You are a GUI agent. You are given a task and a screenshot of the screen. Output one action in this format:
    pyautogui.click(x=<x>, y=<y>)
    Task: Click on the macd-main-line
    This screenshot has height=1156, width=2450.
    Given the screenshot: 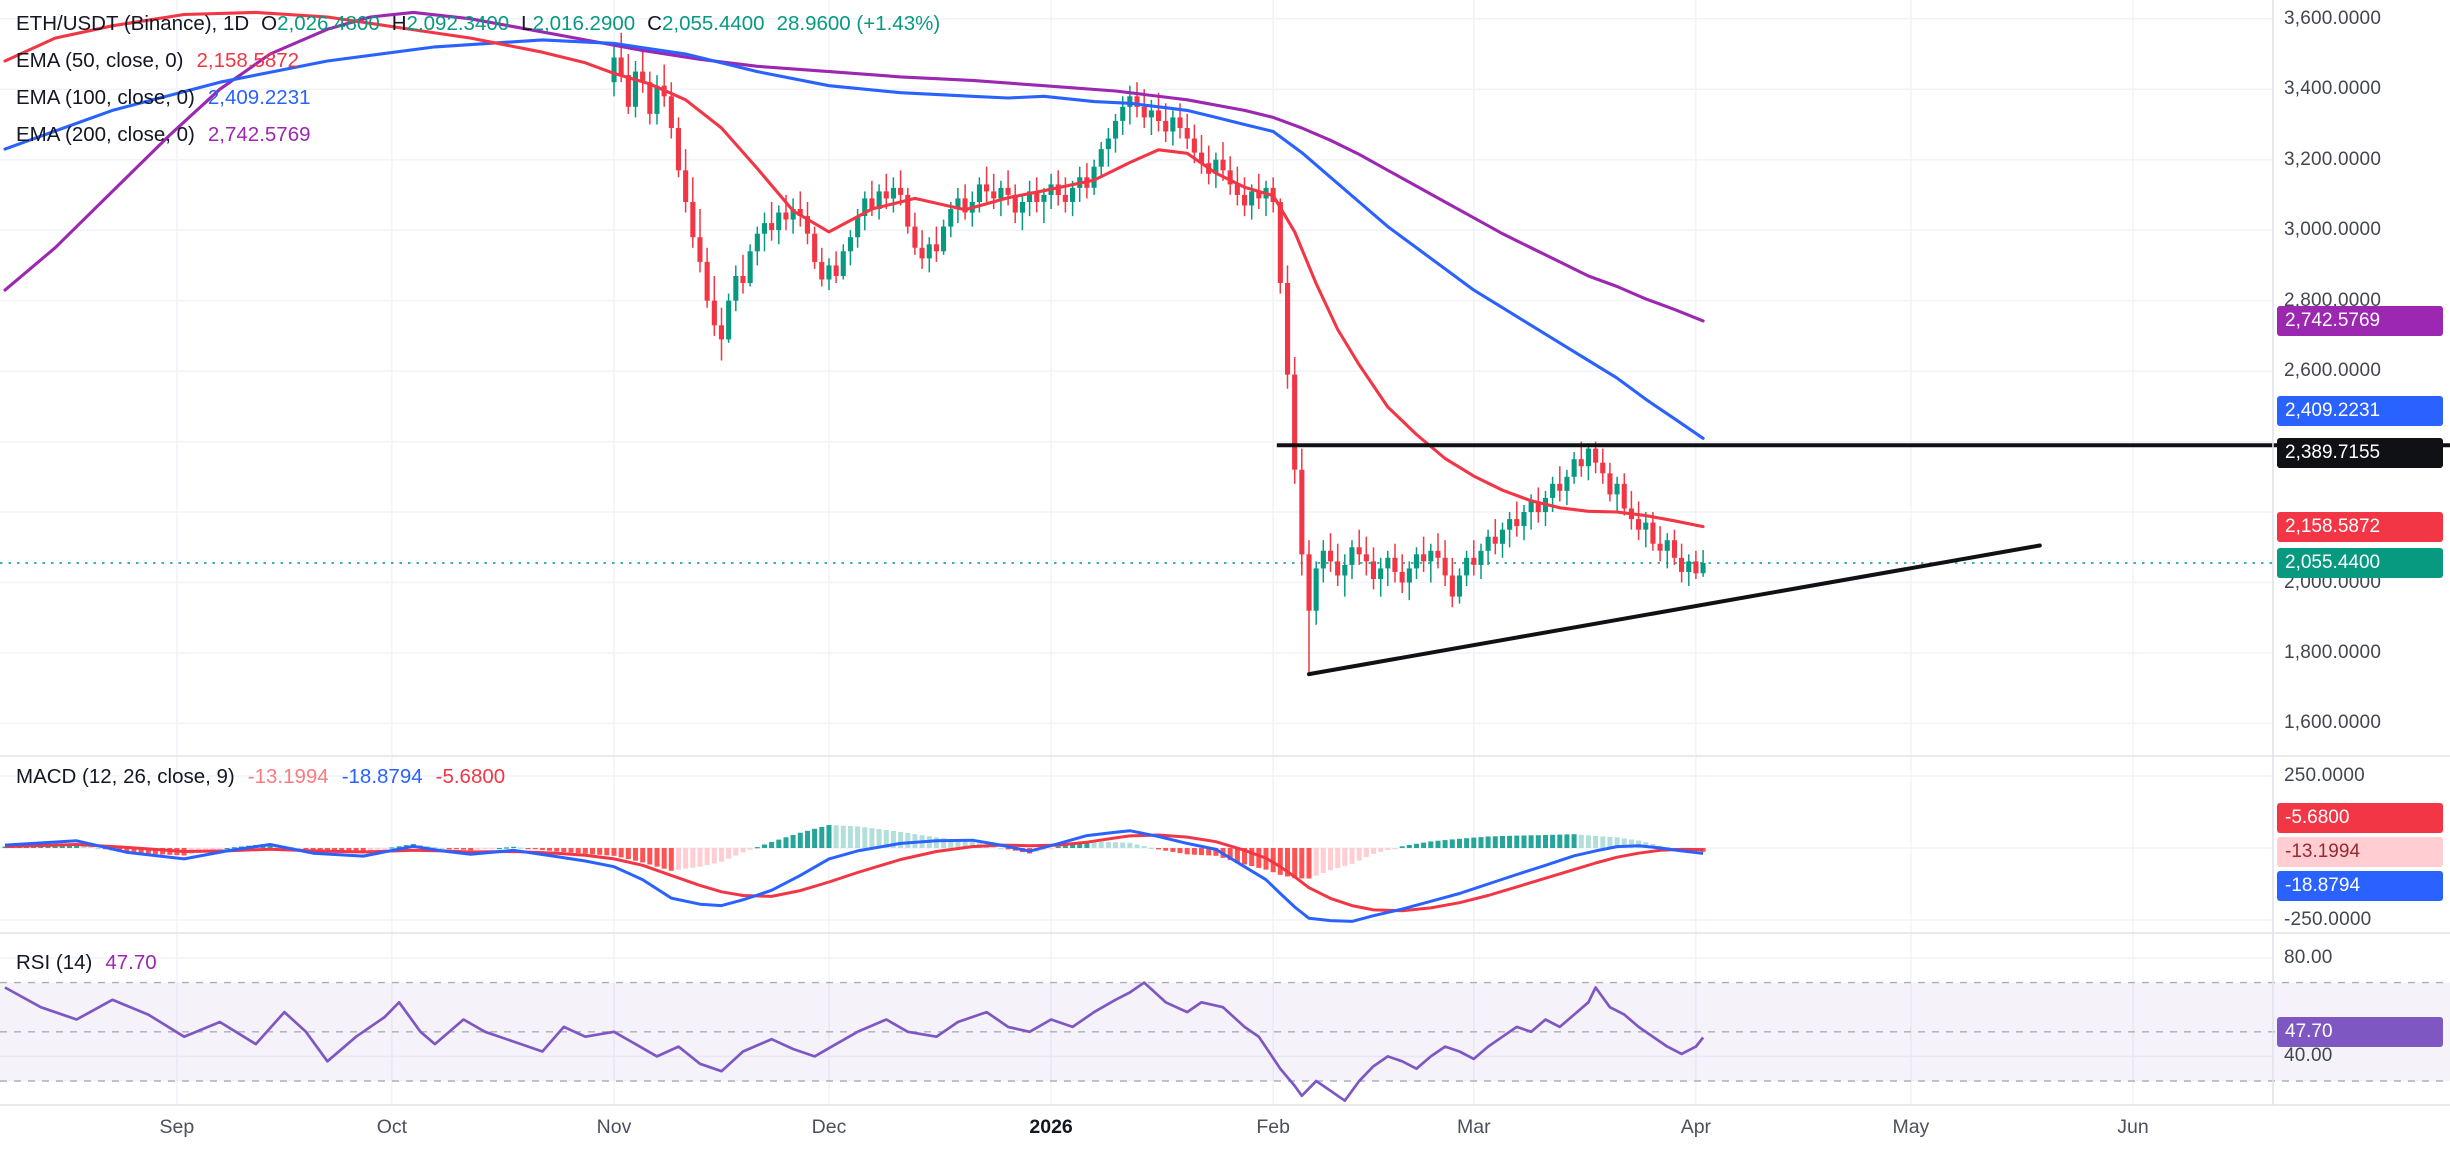 What is the action you would take?
    pyautogui.click(x=854, y=876)
    